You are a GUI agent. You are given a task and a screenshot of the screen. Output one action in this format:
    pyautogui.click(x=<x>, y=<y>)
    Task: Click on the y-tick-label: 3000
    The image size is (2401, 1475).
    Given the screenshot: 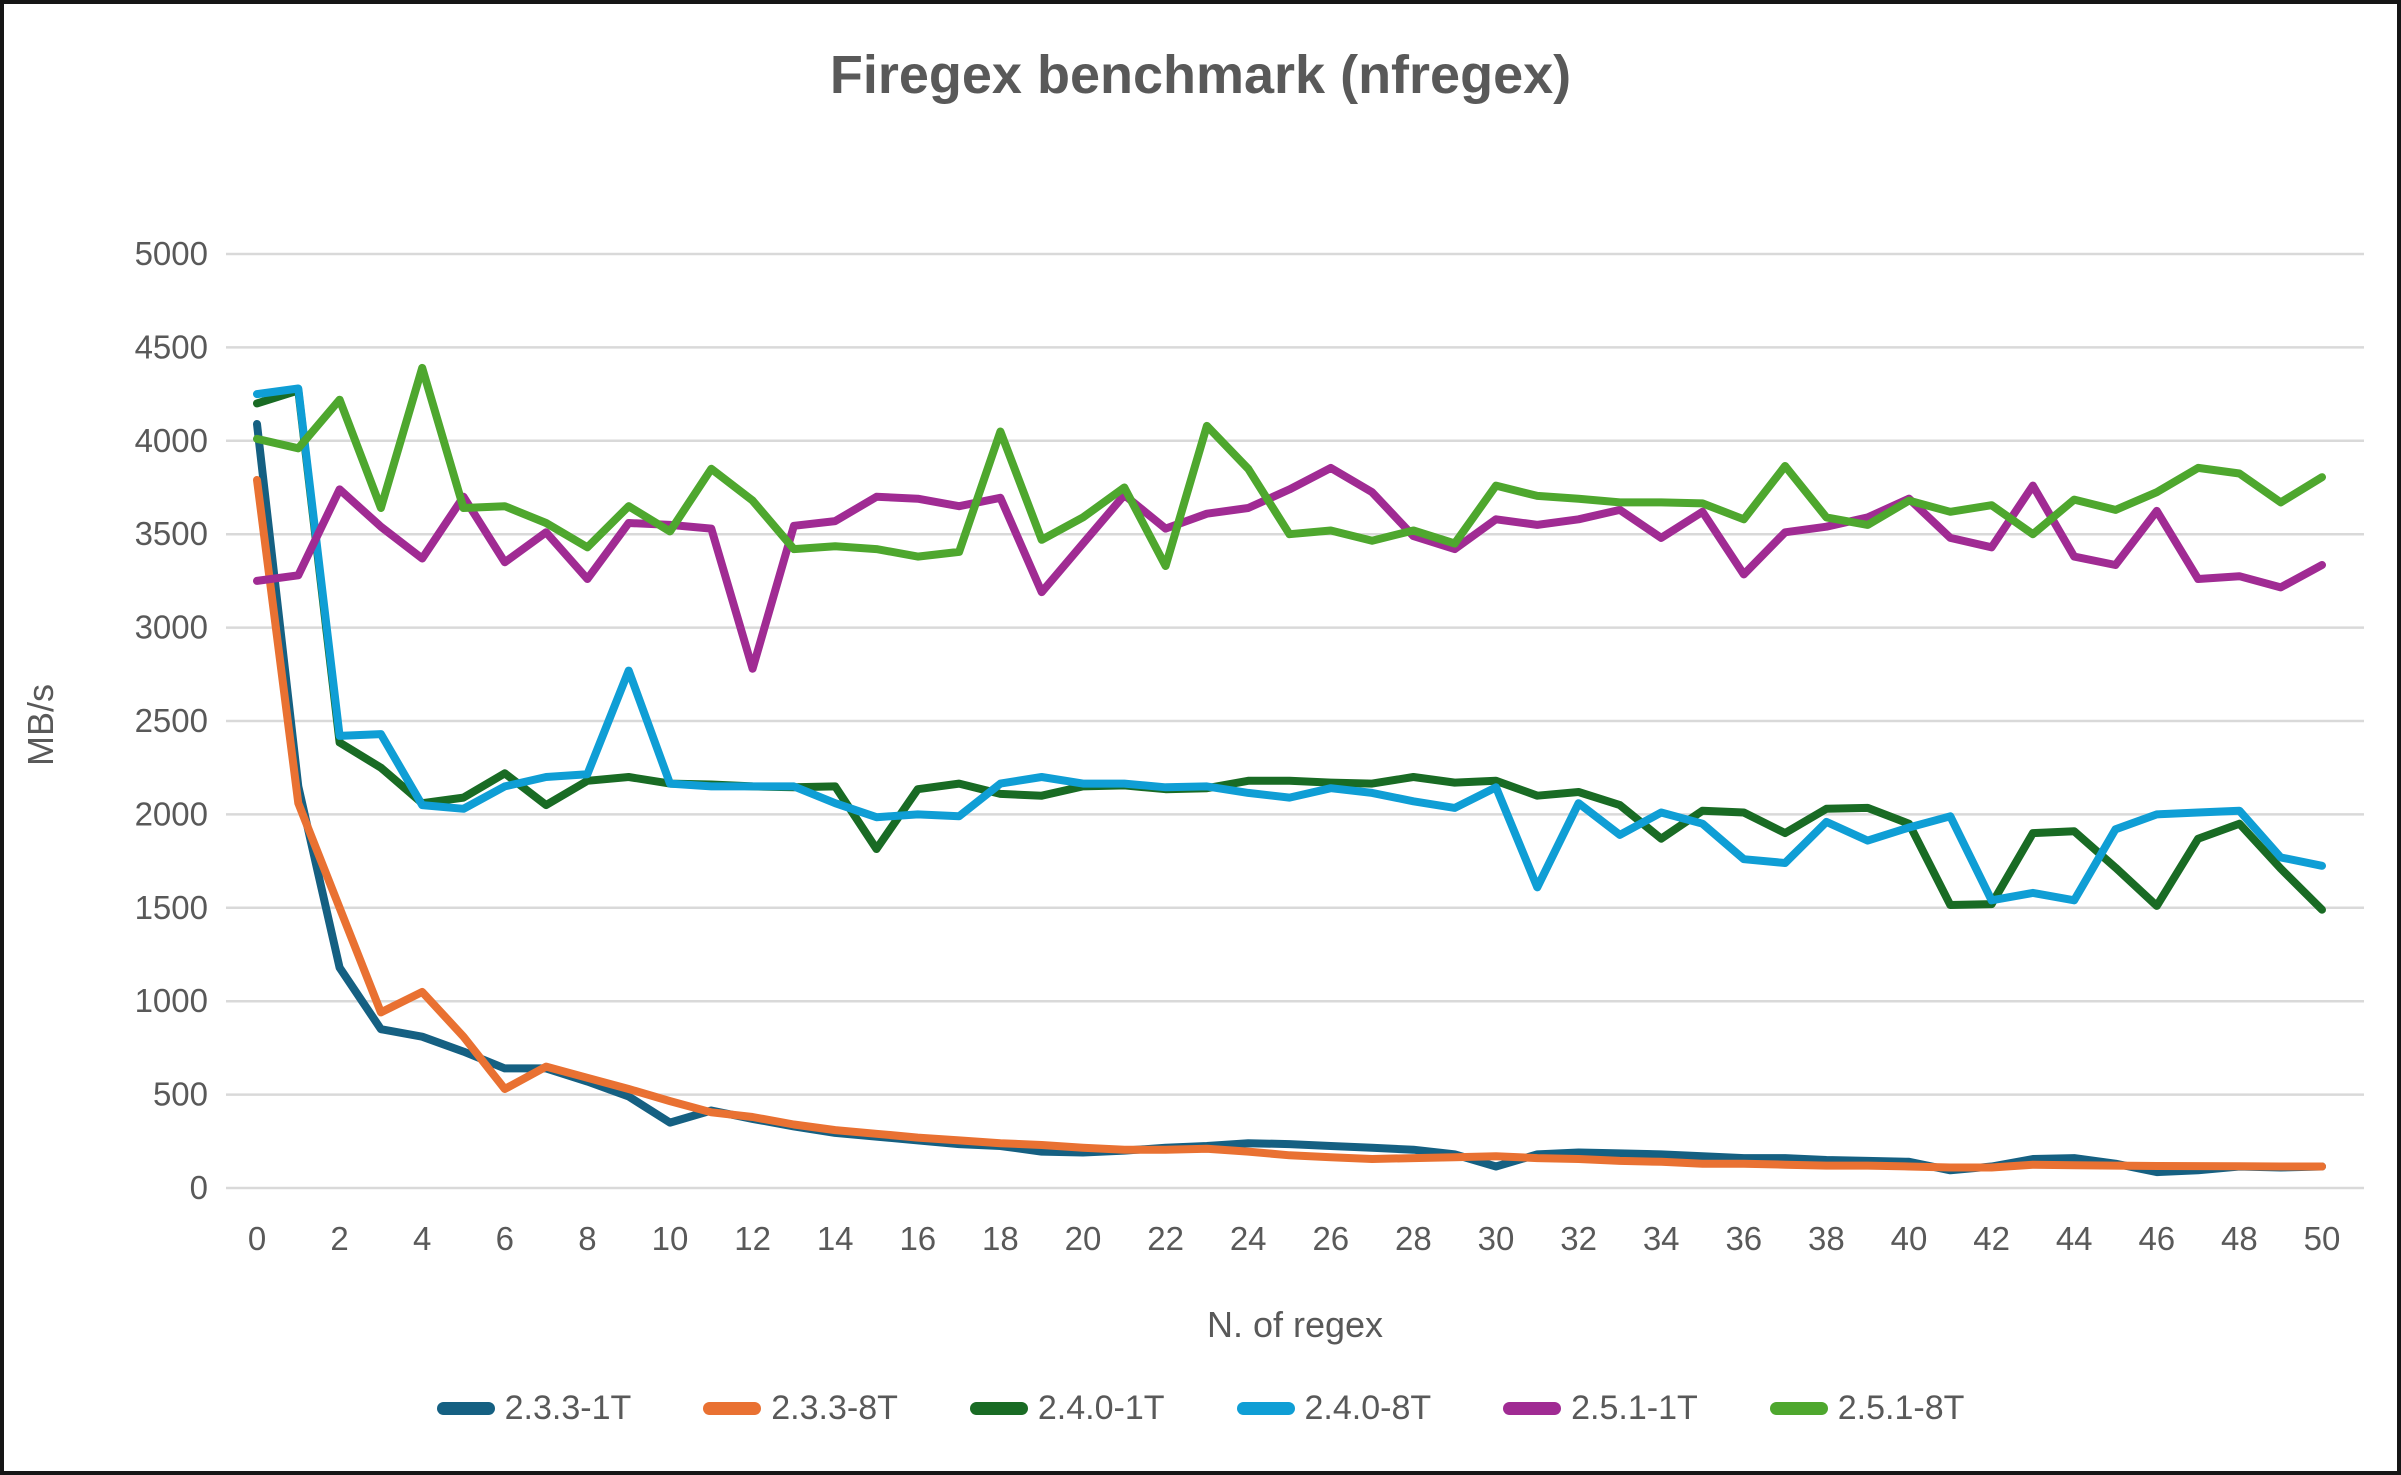 What is the action you would take?
    pyautogui.click(x=171, y=627)
    